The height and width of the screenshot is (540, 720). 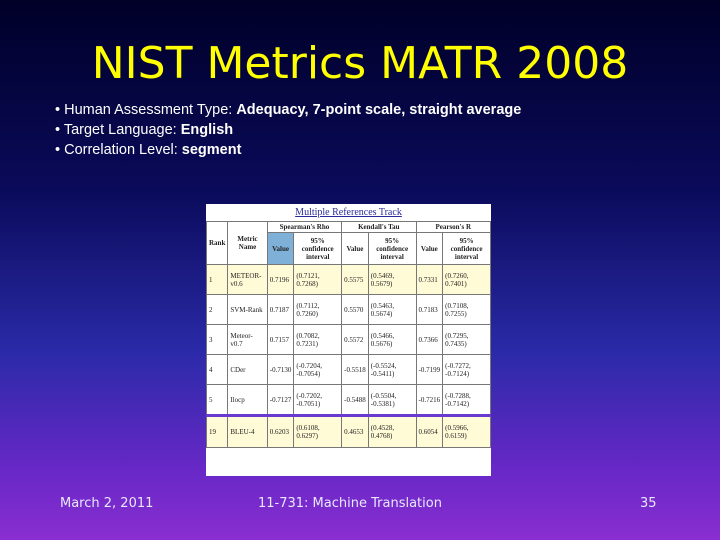 I want to click on cell-p: 0.6054, so click(x=429, y=431).